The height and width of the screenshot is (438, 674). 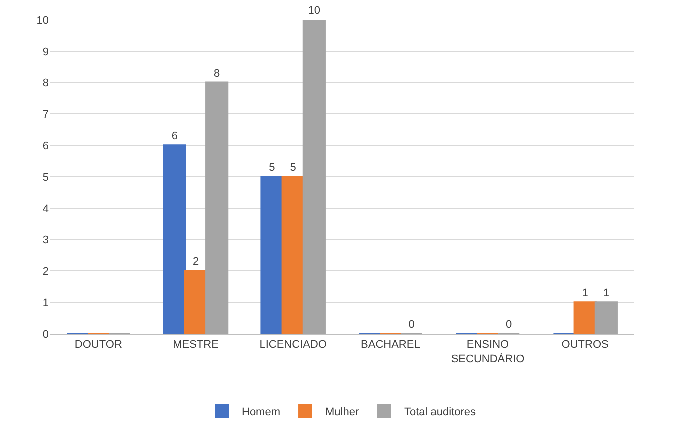 I want to click on legend-label: Homem, so click(x=261, y=412).